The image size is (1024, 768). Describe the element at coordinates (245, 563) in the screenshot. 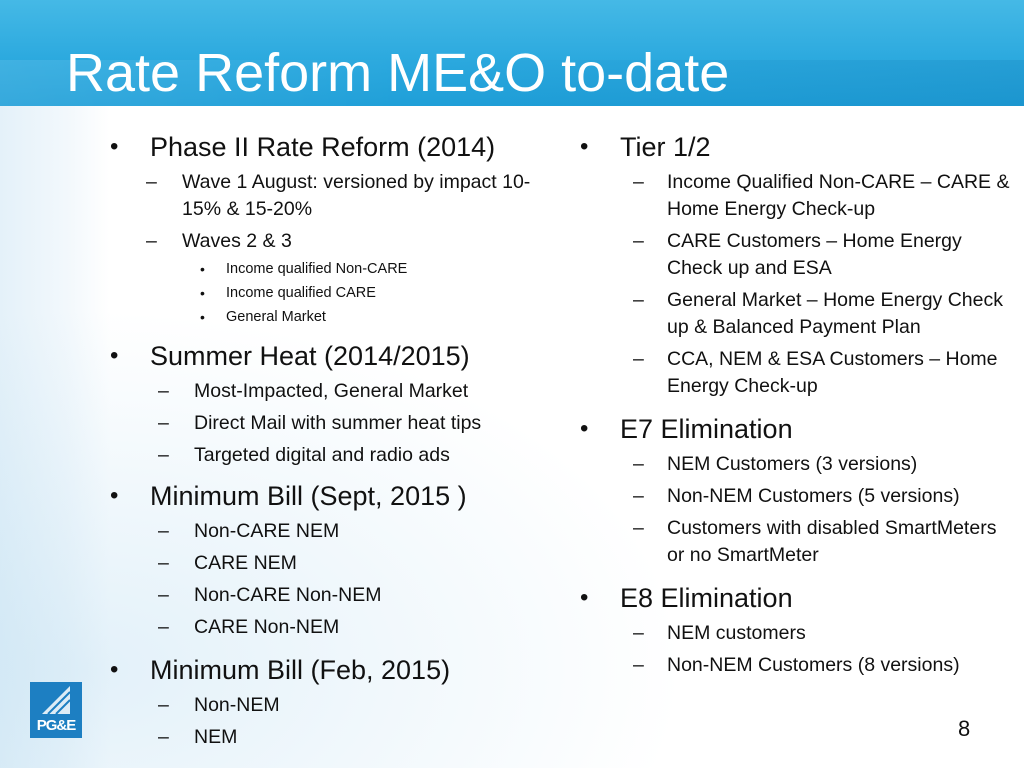

I see `sub-bullet-text: CARE NEM` at that location.